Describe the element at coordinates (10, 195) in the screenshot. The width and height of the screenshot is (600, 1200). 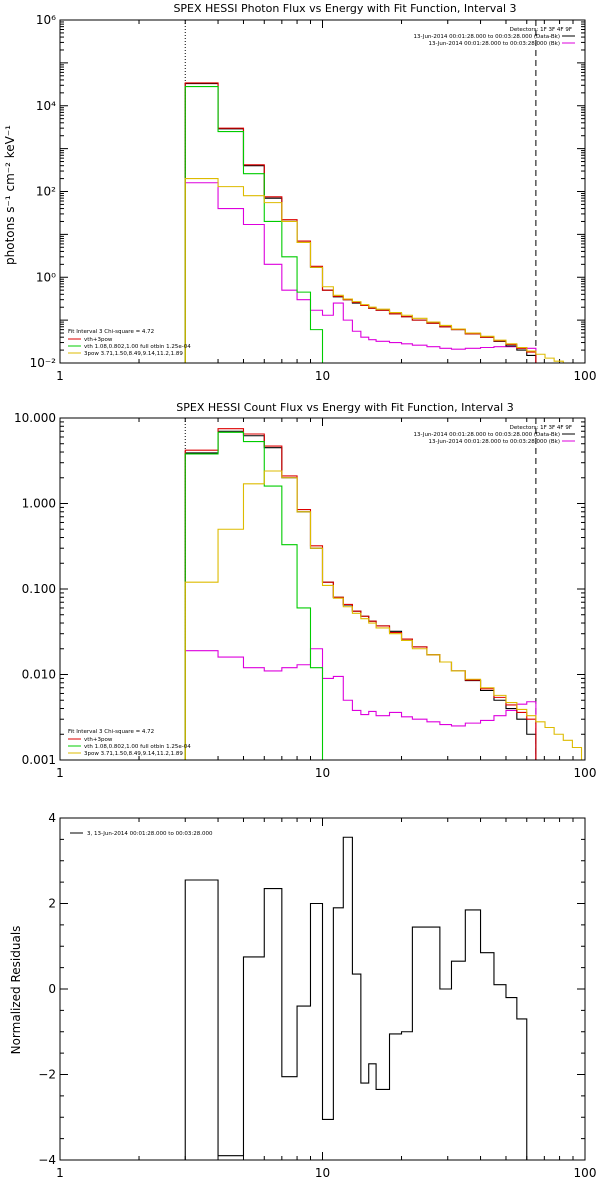
I see `photon-flux-ylabel: photons s⁻¹ cm⁻² keV⁻¹` at that location.